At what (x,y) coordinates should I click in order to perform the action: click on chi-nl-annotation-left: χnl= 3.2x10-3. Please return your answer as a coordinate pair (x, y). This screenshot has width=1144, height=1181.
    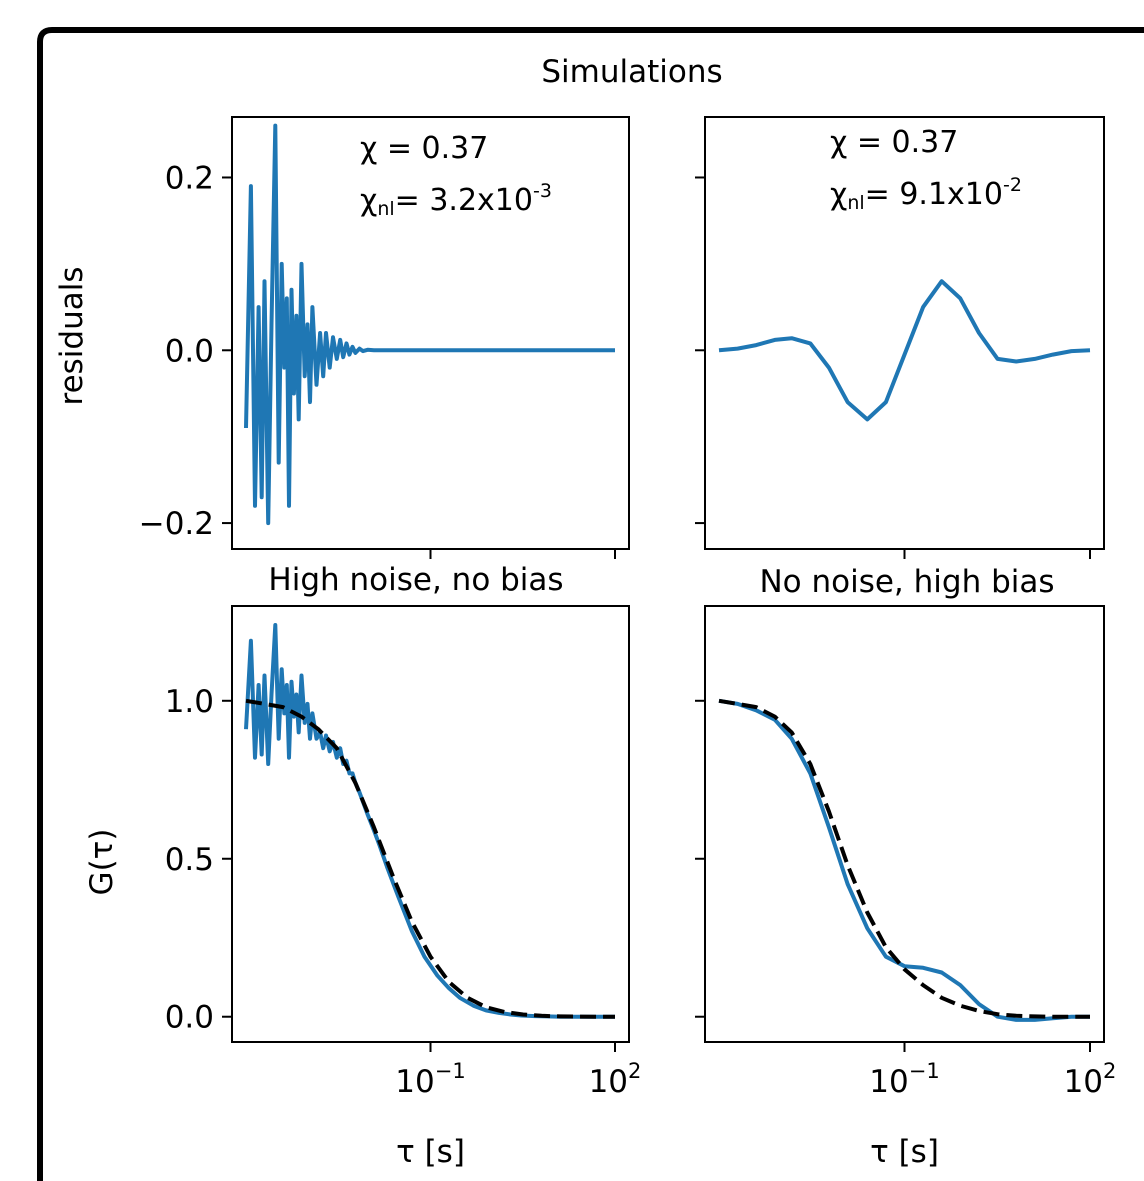
    Looking at the image, I should click on (456, 200).